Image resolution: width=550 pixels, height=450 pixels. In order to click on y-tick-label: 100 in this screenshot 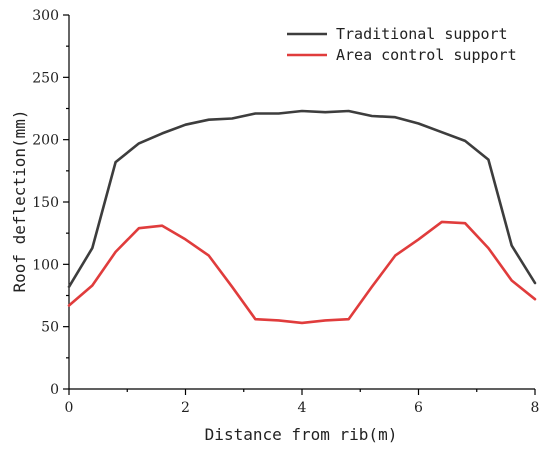, I will do `click(45, 265)`.